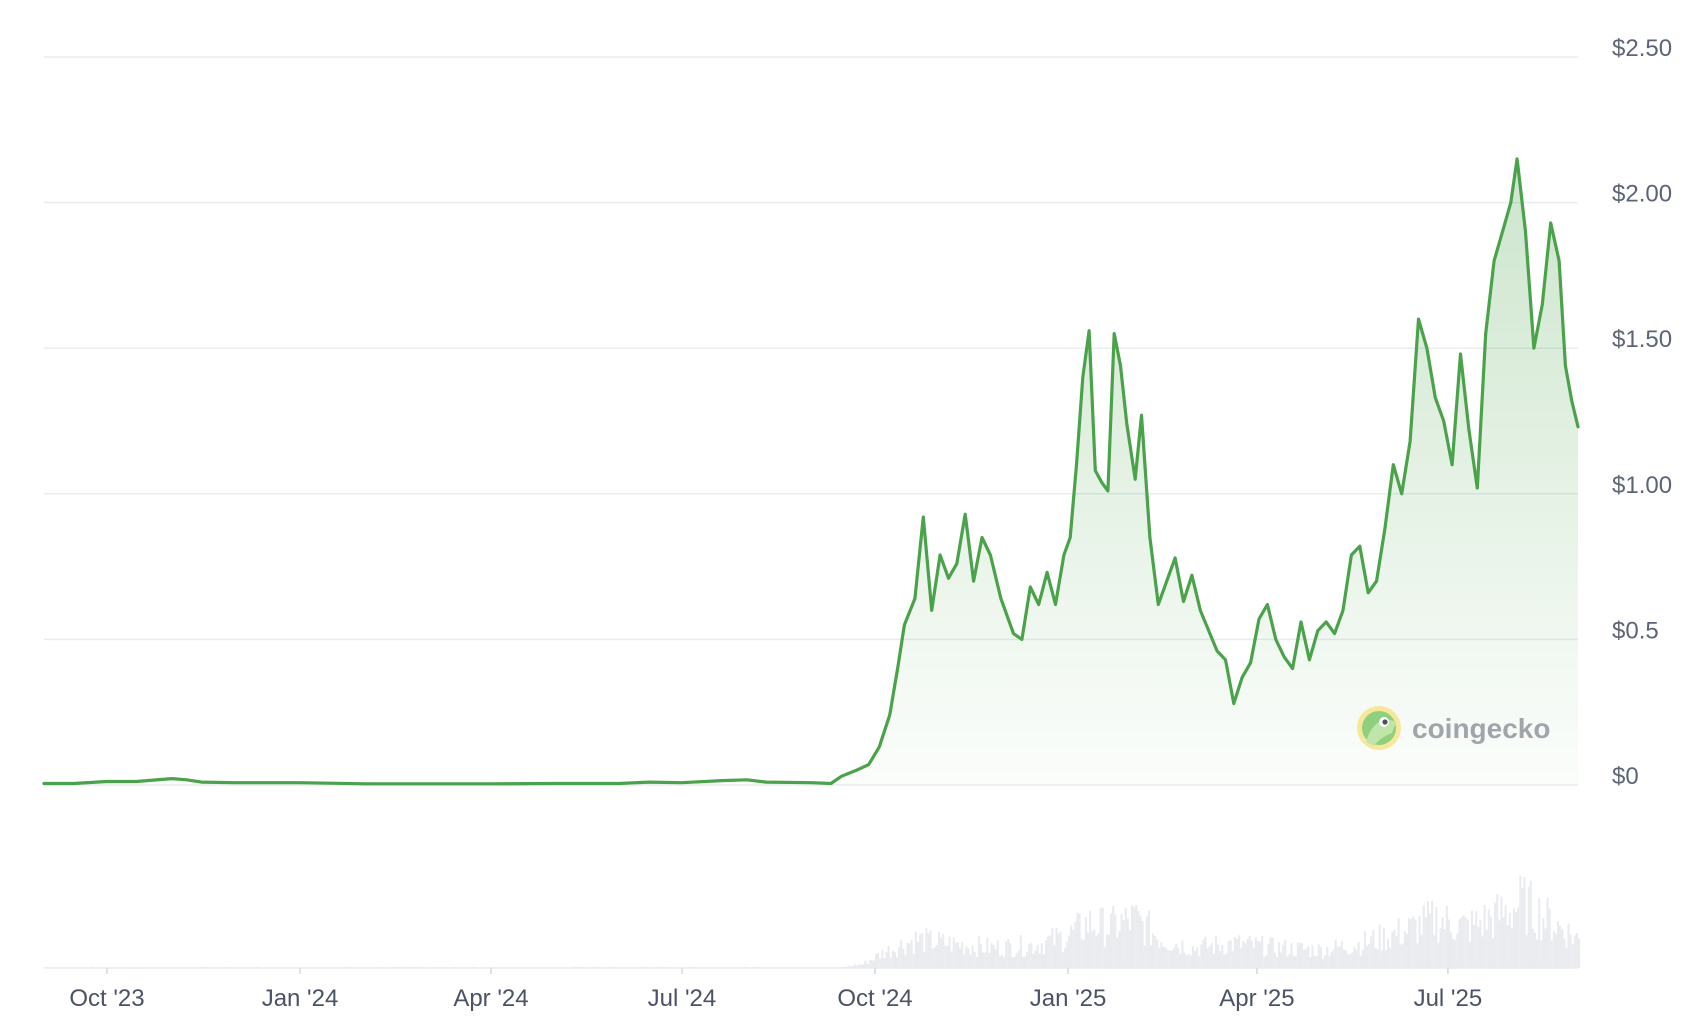  What do you see at coordinates (1642, 339) in the screenshot?
I see `y-tick-label: $1.50` at bounding box center [1642, 339].